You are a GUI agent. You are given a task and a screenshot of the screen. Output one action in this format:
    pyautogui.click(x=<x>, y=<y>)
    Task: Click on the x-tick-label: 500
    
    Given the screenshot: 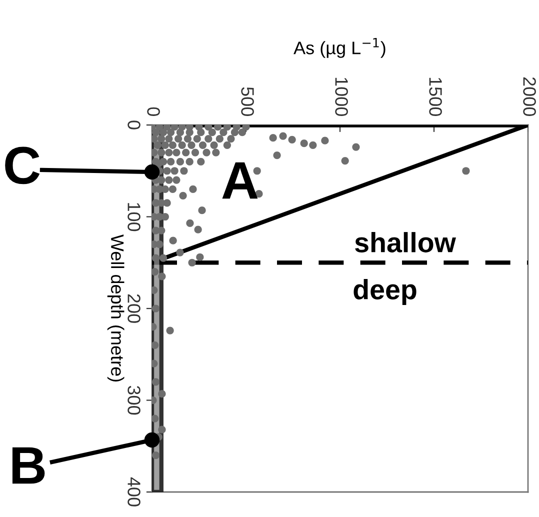 What is the action you would take?
    pyautogui.click(x=247, y=101)
    